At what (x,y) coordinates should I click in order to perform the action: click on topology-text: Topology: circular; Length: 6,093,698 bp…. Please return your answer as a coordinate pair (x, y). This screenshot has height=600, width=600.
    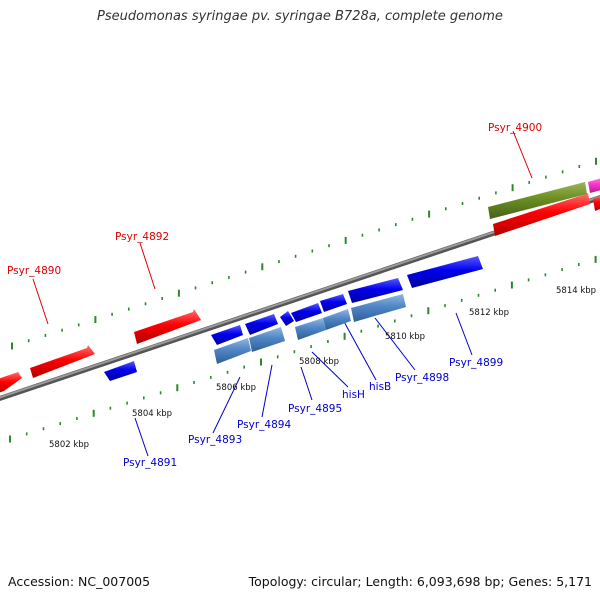
    Looking at the image, I should click on (420, 581).